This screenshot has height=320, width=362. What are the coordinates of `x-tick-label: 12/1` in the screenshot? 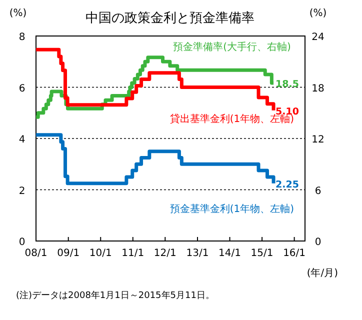 It's located at (165, 253).